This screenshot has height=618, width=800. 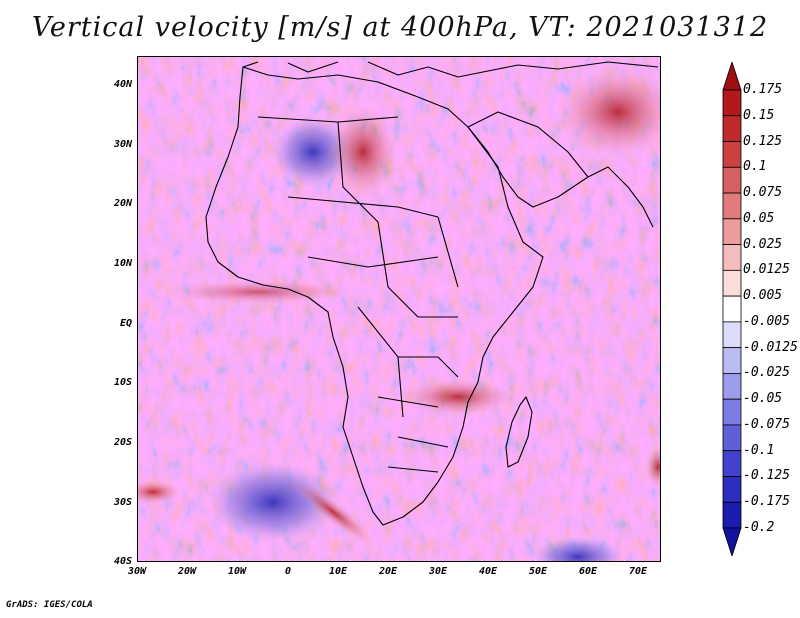 I want to click on lat-label-30s: 30S, so click(x=122, y=502).